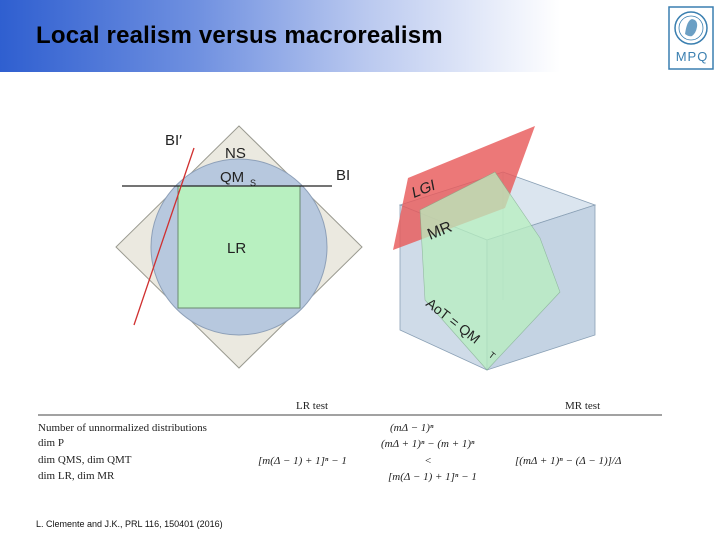  What do you see at coordinates (302, 461) in the screenshot?
I see `cell-lr-dimqm: [m(Δ − 1) + 1]ⁿ − 1` at bounding box center [302, 461].